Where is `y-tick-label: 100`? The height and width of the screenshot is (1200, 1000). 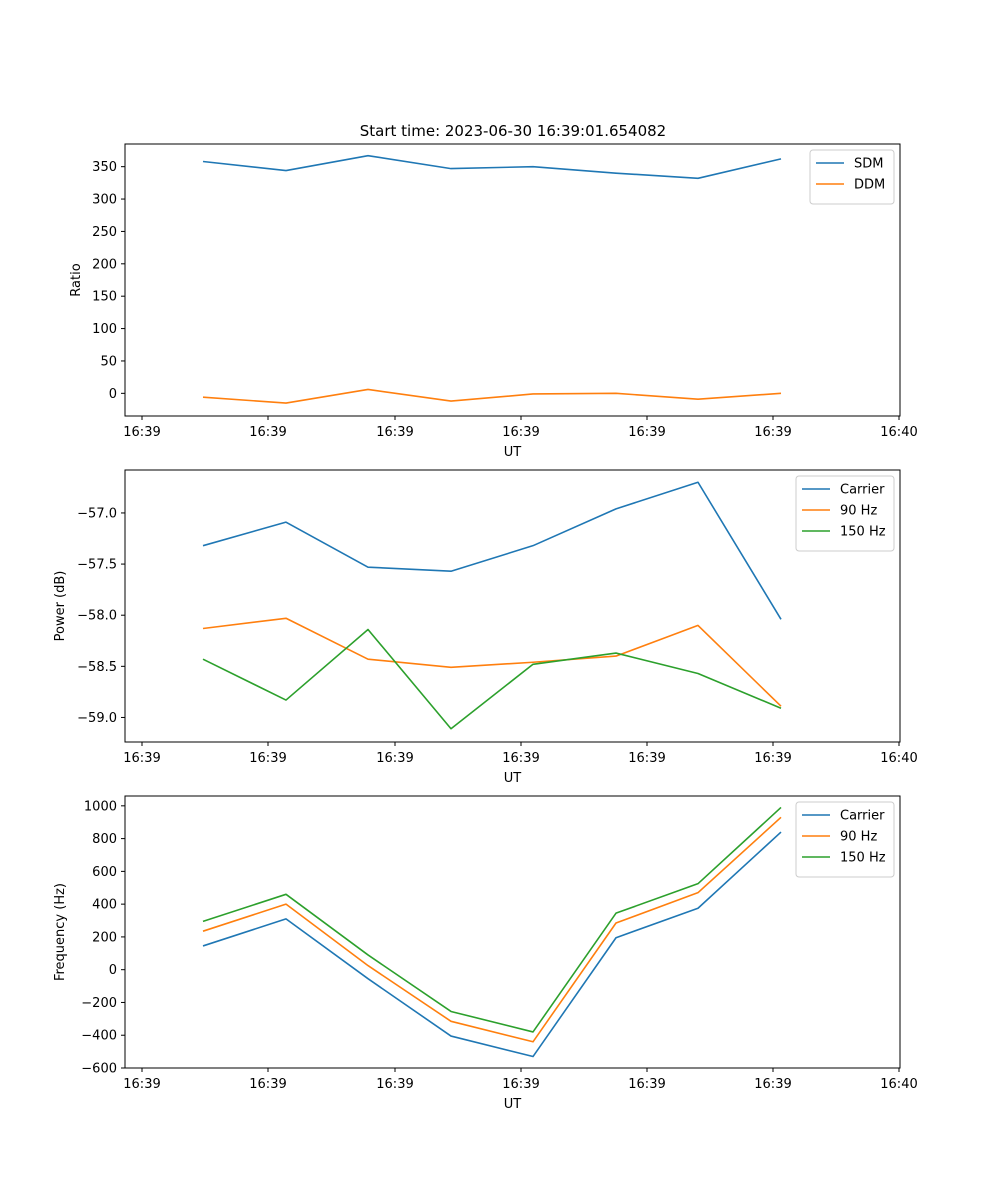
y-tick-label: 100 is located at coordinates (104, 329).